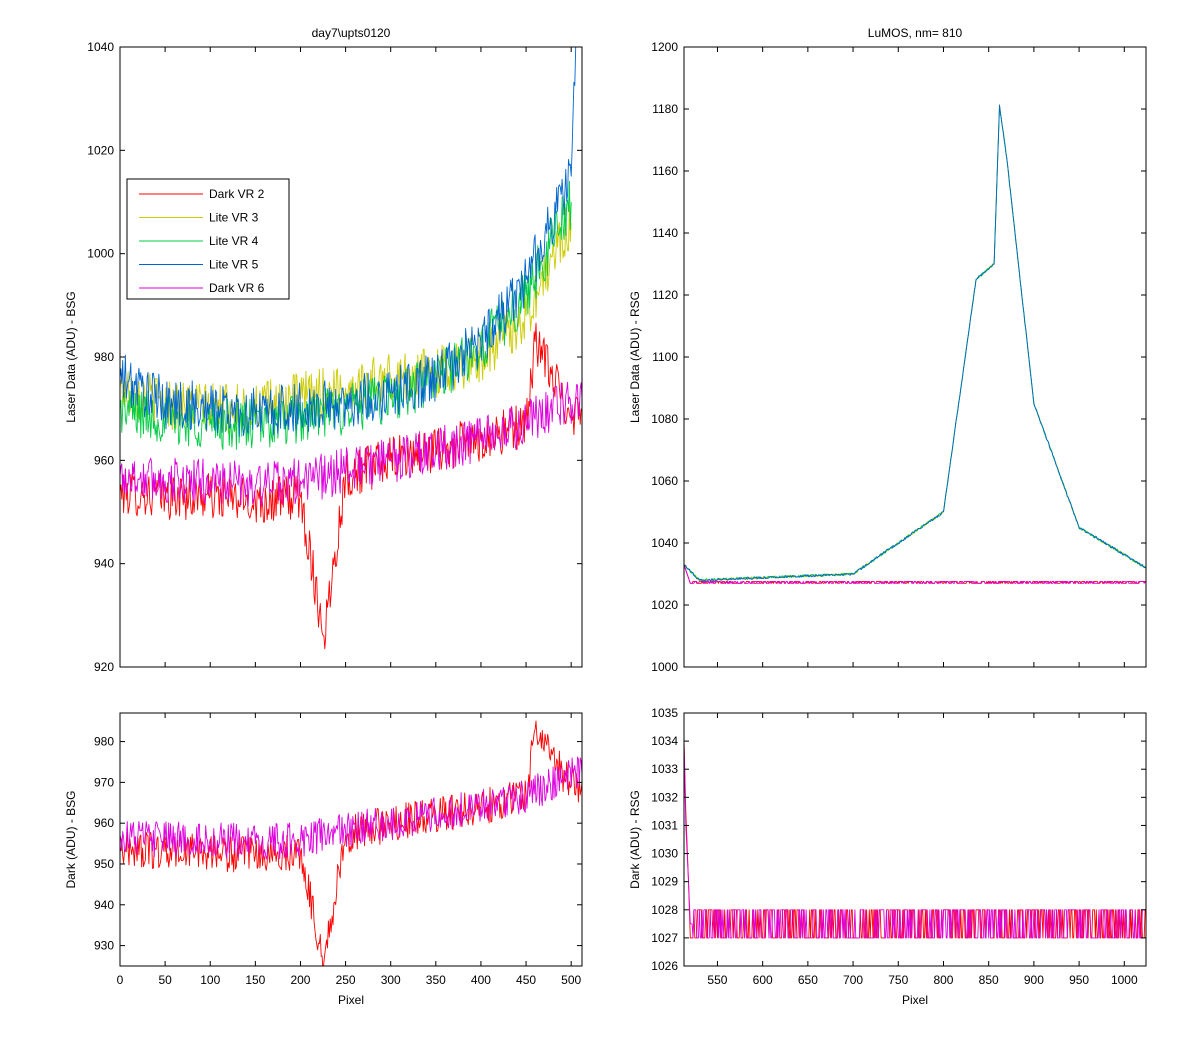 The image size is (1200, 1050). I want to click on legend-entry: Lite VR 5, so click(199, 265).